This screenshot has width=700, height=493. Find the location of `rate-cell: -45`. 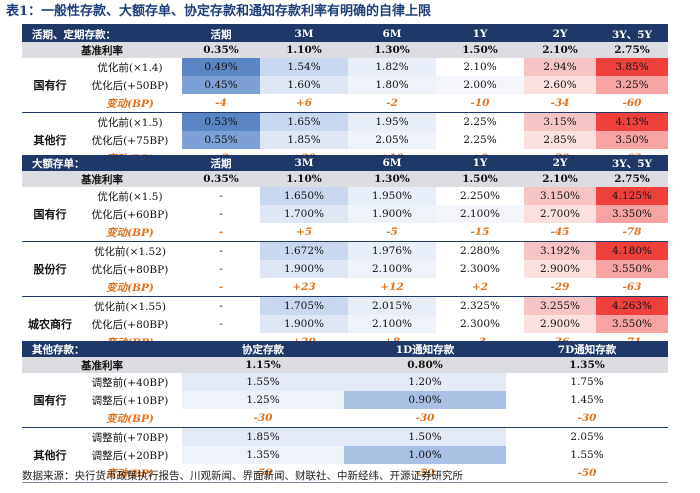

rate-cell: -45 is located at coordinates (560, 232).